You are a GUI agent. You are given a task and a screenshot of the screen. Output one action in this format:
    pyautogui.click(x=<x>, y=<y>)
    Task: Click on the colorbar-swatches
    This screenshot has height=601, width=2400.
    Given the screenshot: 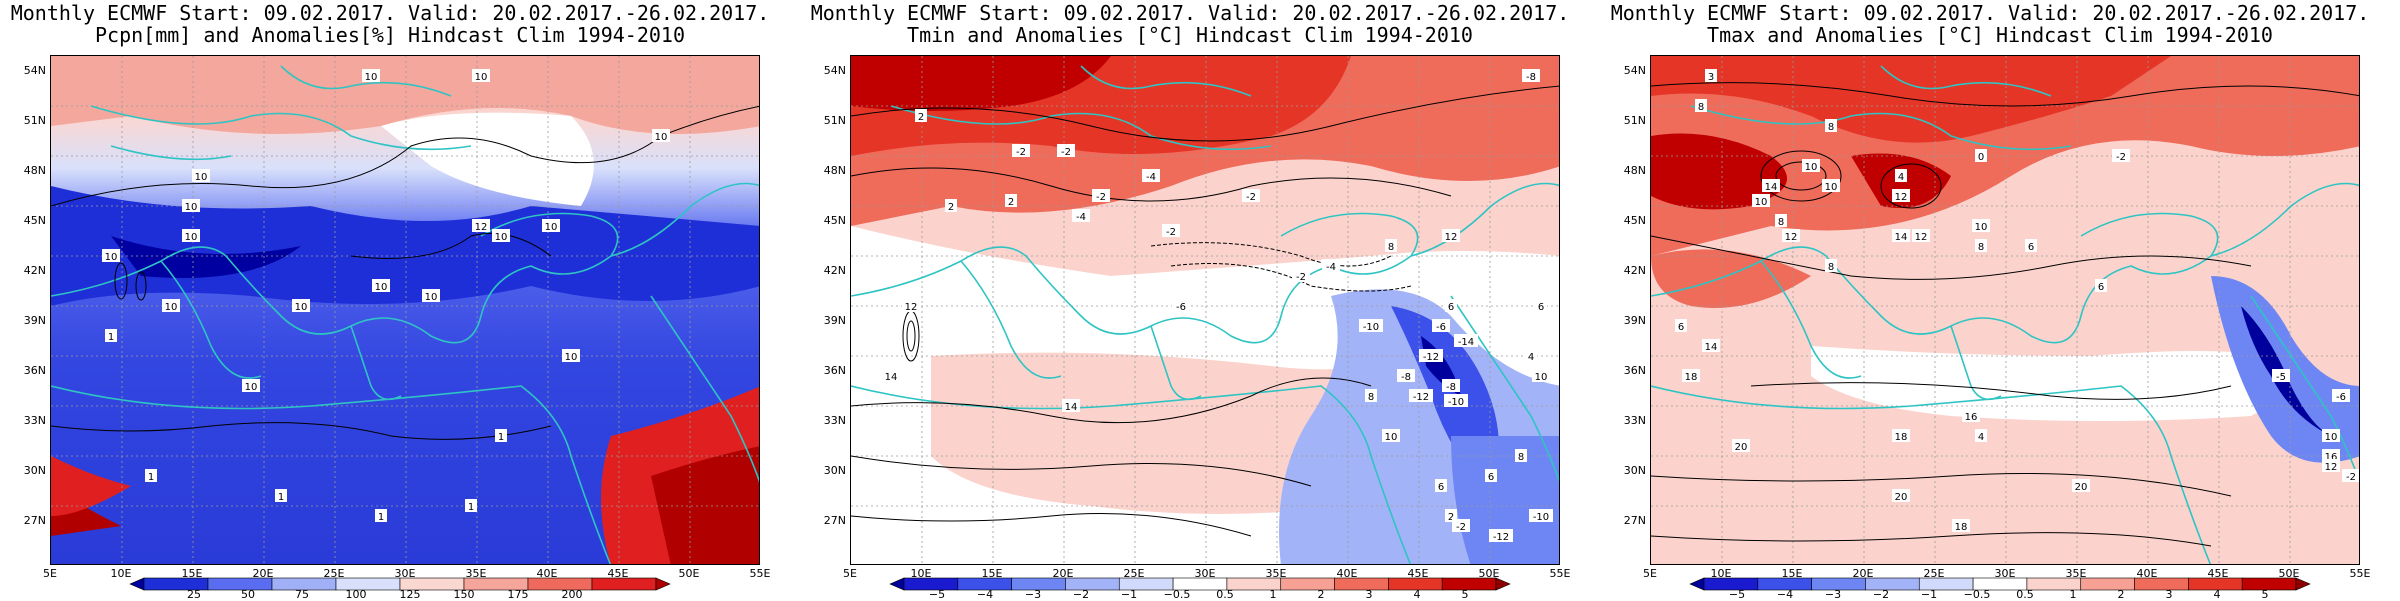 What is the action you would take?
    pyautogui.click(x=1200, y=584)
    